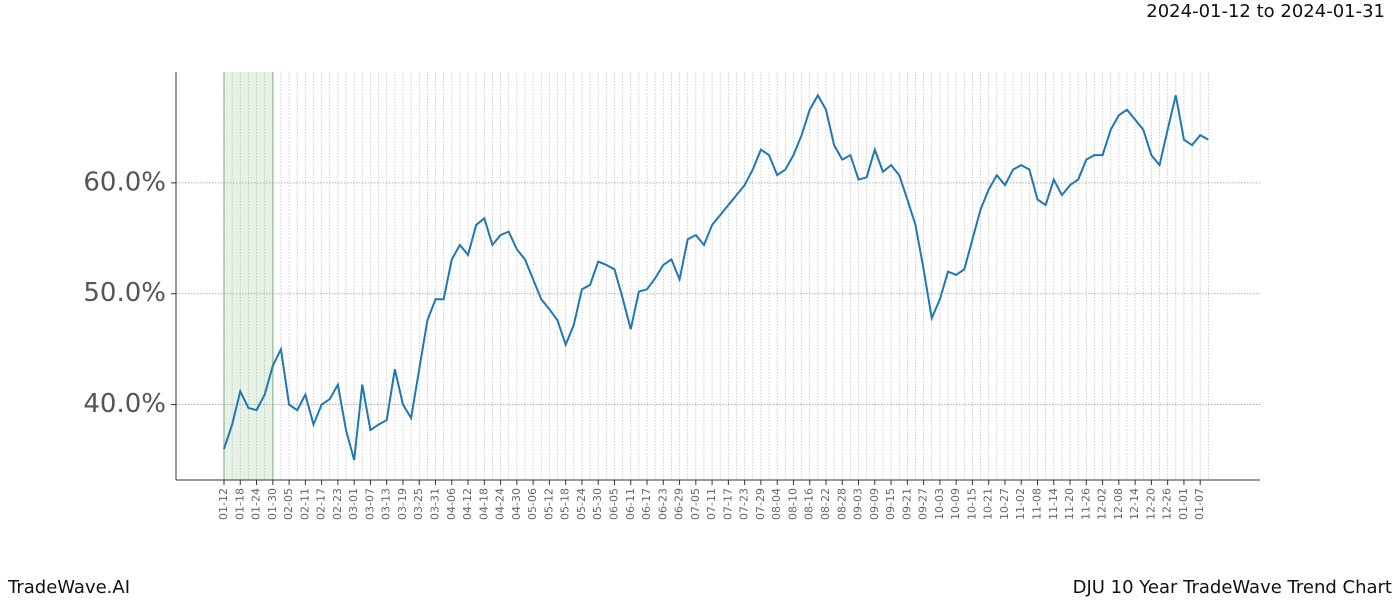 This screenshot has width=1400, height=600. Describe the element at coordinates (548, 504) in the screenshot. I see `x-tick-label: 05-12` at that location.